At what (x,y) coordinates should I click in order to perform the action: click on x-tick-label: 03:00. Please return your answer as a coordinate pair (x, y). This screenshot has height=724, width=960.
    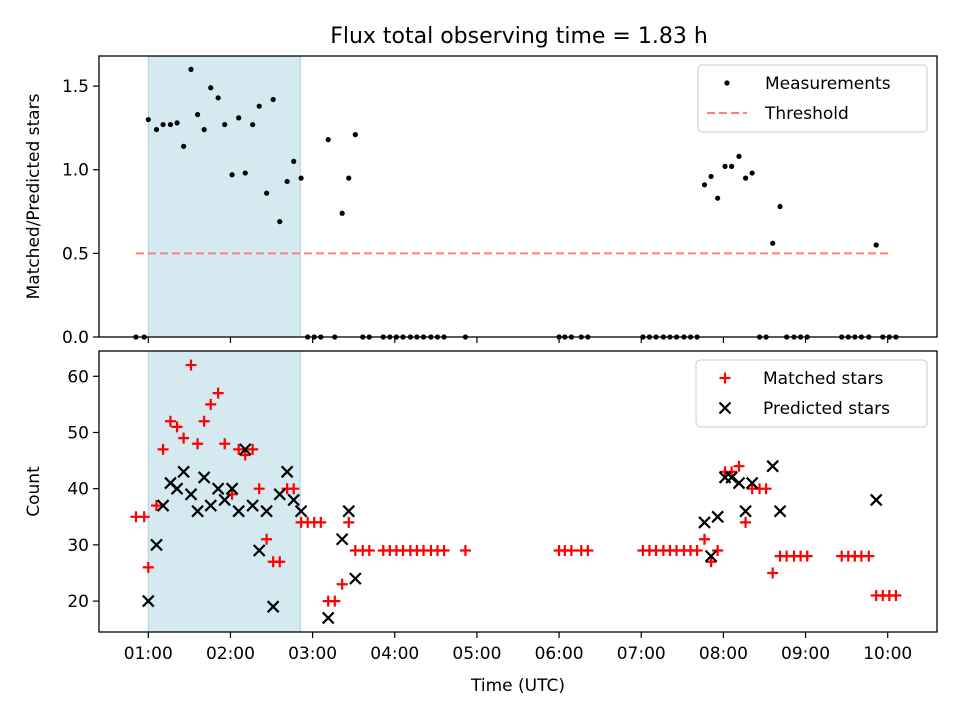
    Looking at the image, I should click on (312, 654).